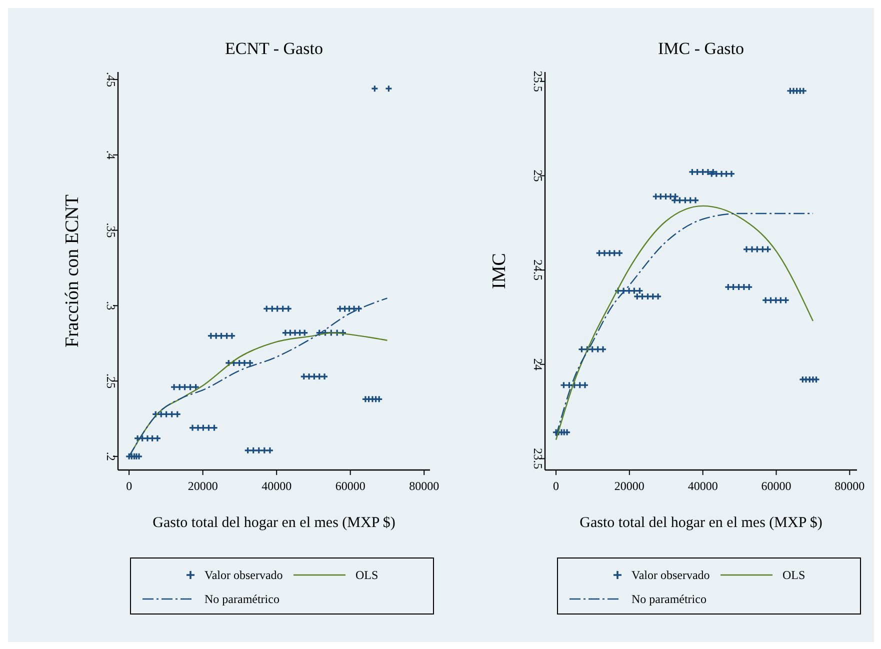  Describe the element at coordinates (274, 48) in the screenshot. I see `chart-title: ECNT - Gasto` at that location.